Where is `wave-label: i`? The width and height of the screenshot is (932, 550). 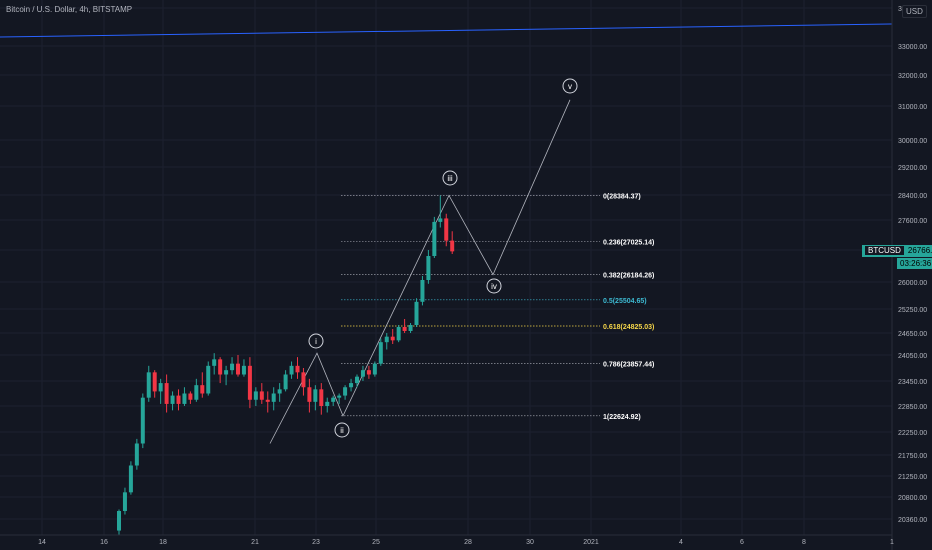
wave-label: i is located at coordinates (316, 341).